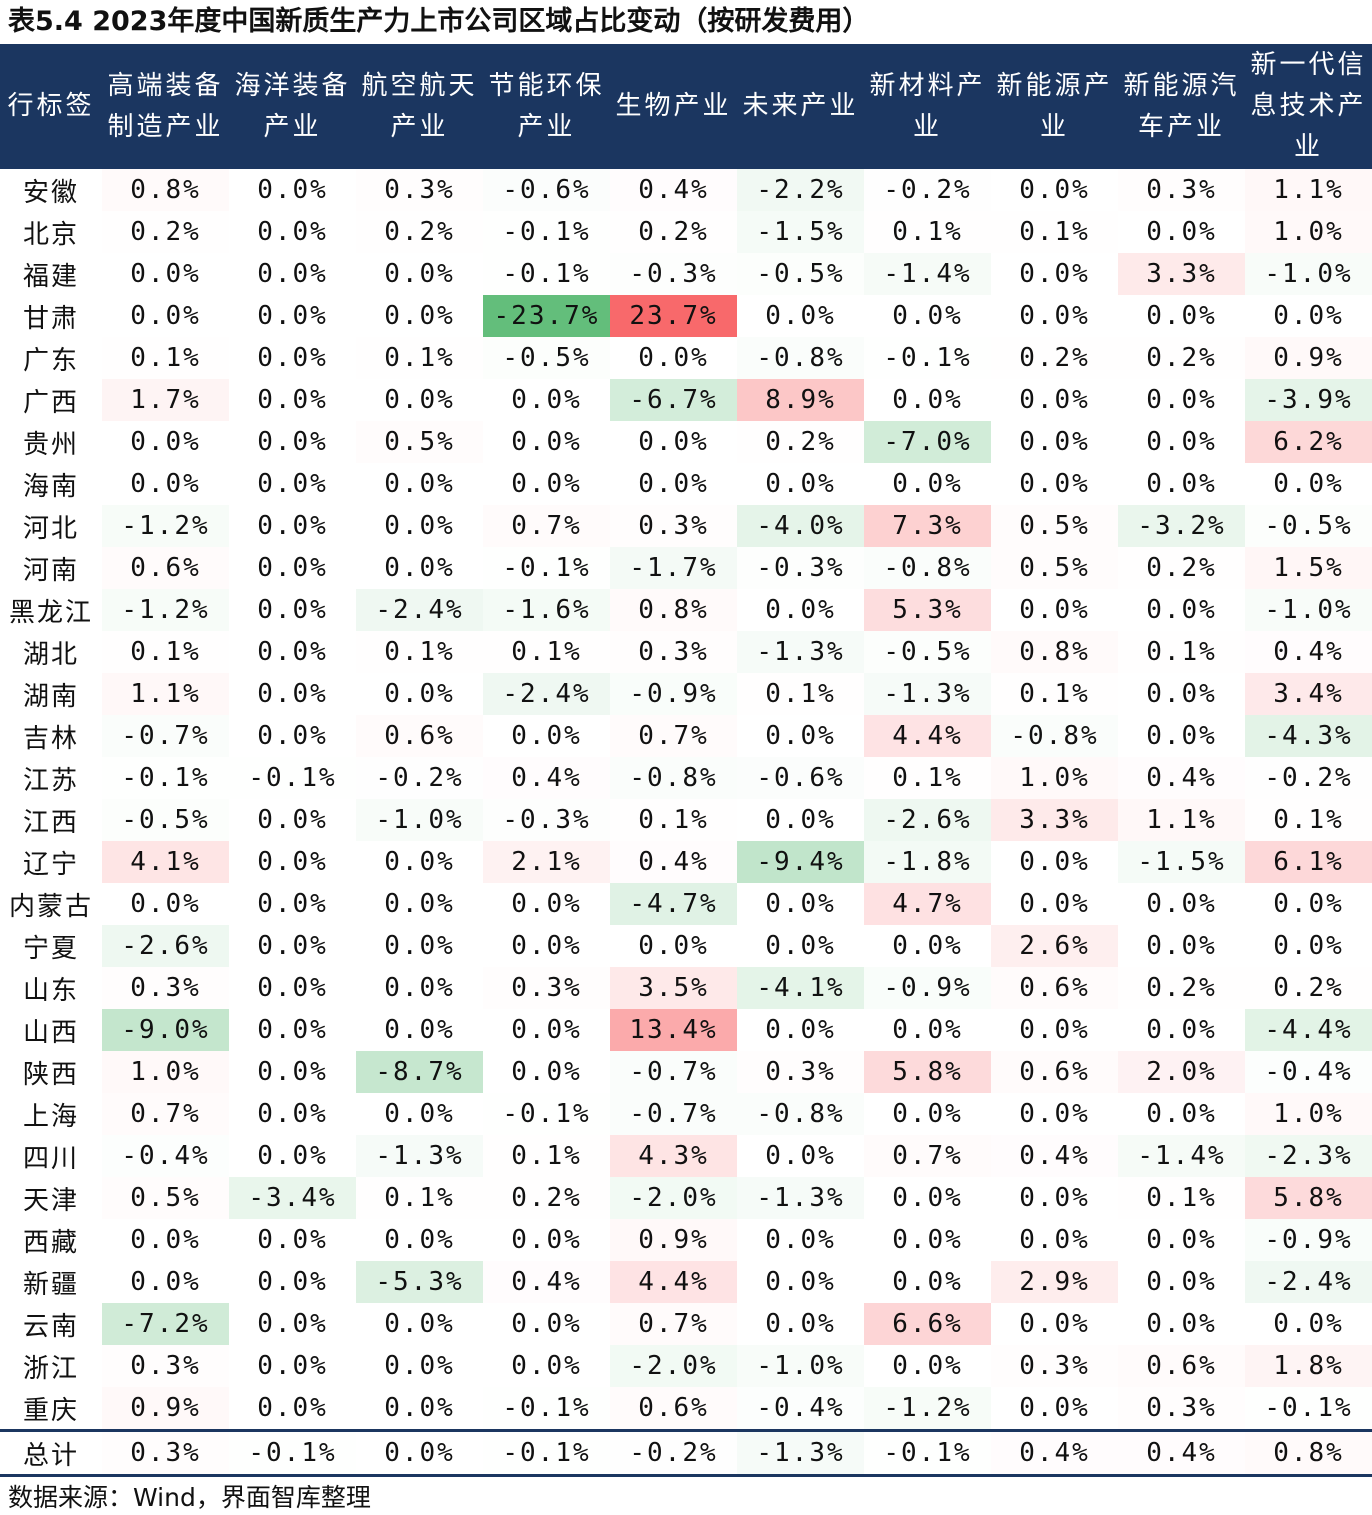 The width and height of the screenshot is (1372, 1515). What do you see at coordinates (50, 906) in the screenshot?
I see `row-label: 内蒙古` at bounding box center [50, 906].